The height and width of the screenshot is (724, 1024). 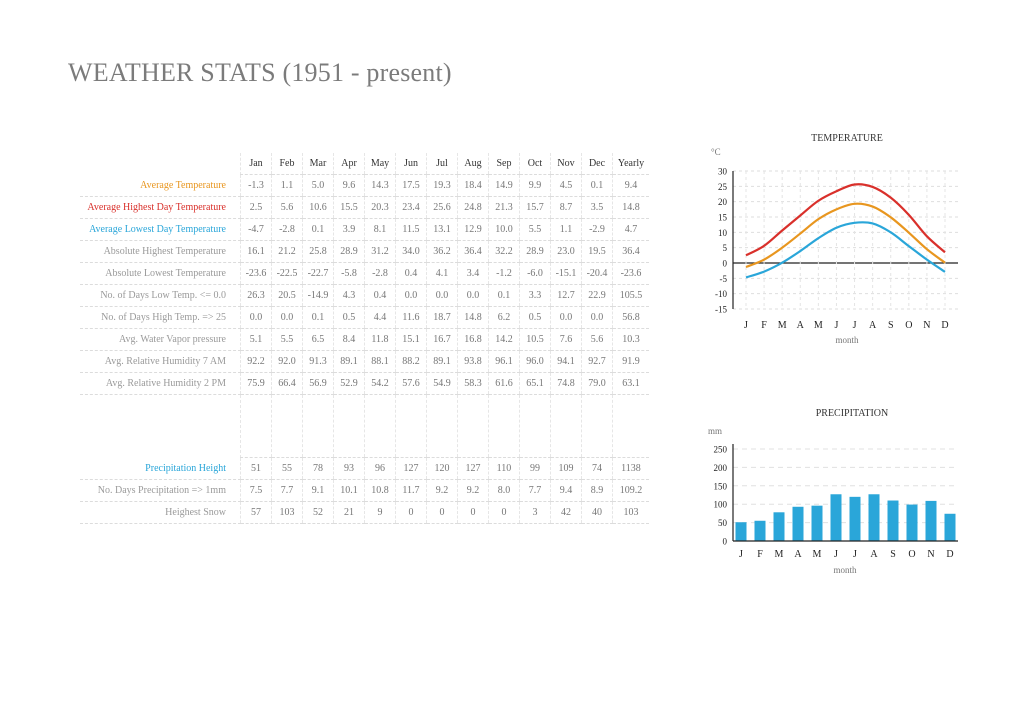 I want to click on row-label: Heighest Snow, so click(x=160, y=512).